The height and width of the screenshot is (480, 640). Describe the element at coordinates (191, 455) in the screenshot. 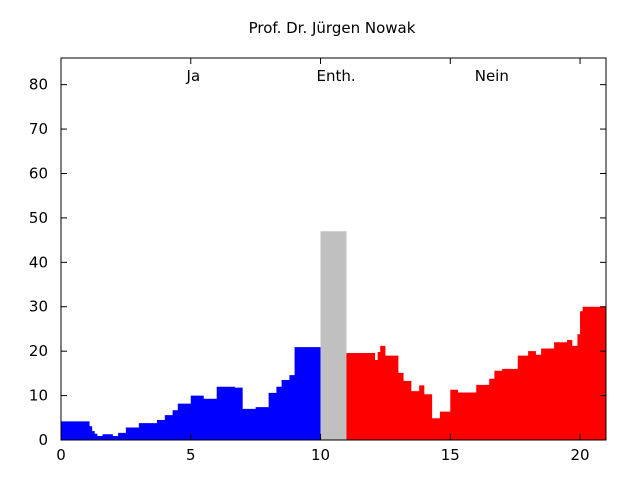

I see `x-tick-label: 5` at that location.